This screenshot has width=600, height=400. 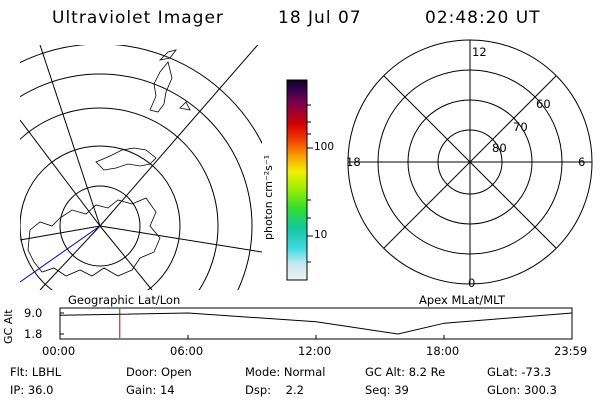 I want to click on colorbar-tick-100: 100, so click(x=324, y=147).